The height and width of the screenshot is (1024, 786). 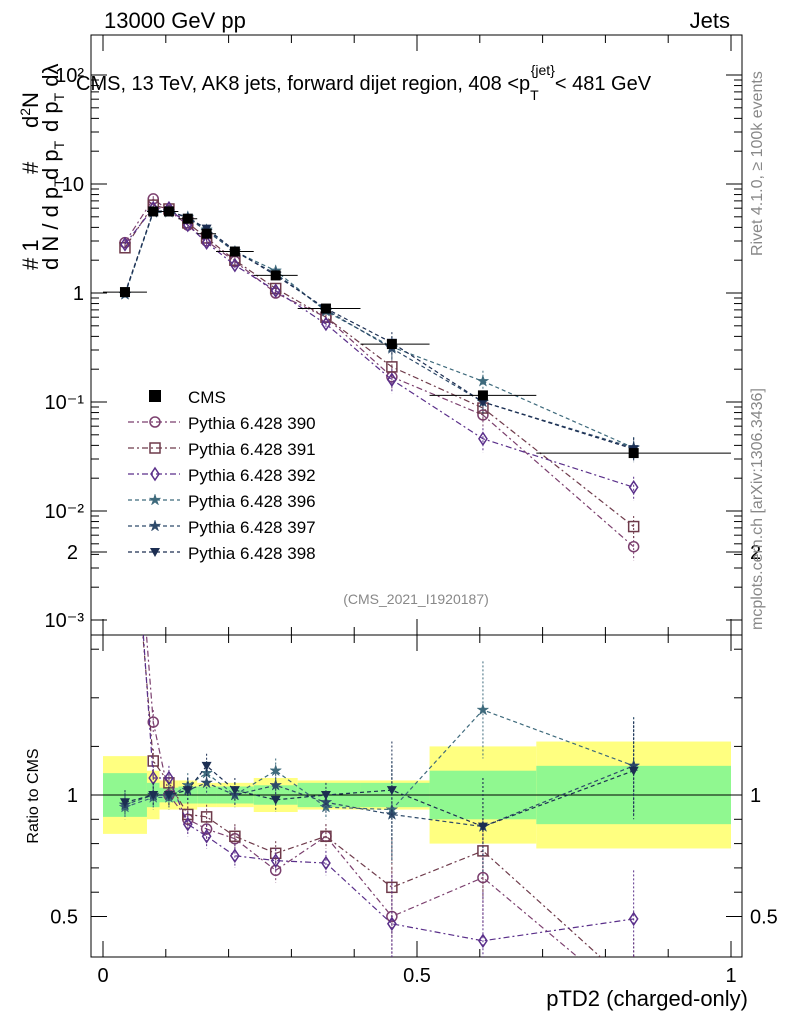 What do you see at coordinates (30, 254) in the screenshot?
I see `ylabel-frac-top: # 1` at bounding box center [30, 254].